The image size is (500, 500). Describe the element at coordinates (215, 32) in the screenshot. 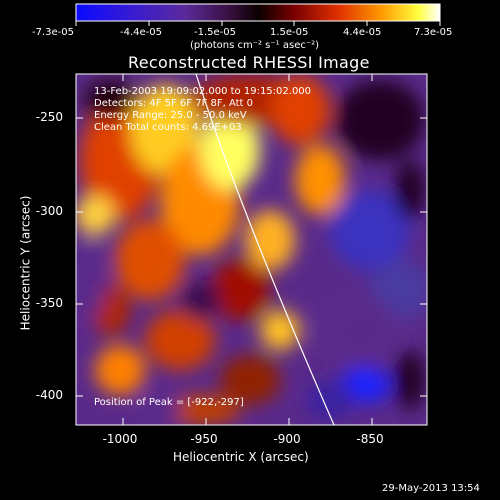

I see `colorbar-tick-label: -1.5e-05` at that location.